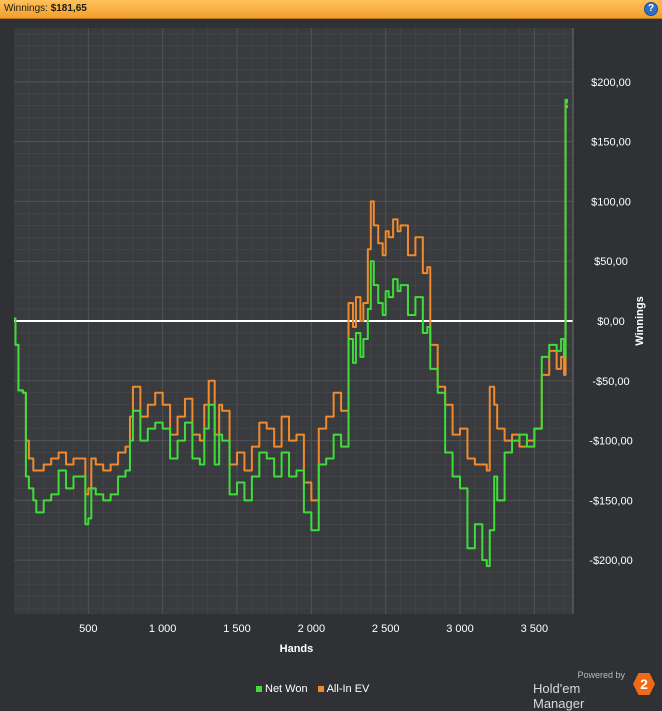  What do you see at coordinates (26, 8) in the screenshot?
I see `winnings-label: Winnings:` at bounding box center [26, 8].